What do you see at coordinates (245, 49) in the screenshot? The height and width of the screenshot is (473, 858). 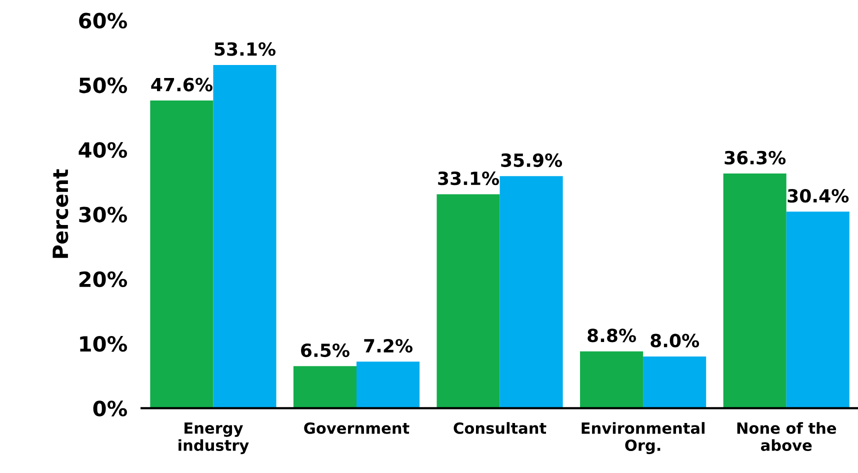 I see `data-label: 53.1%` at bounding box center [245, 49].